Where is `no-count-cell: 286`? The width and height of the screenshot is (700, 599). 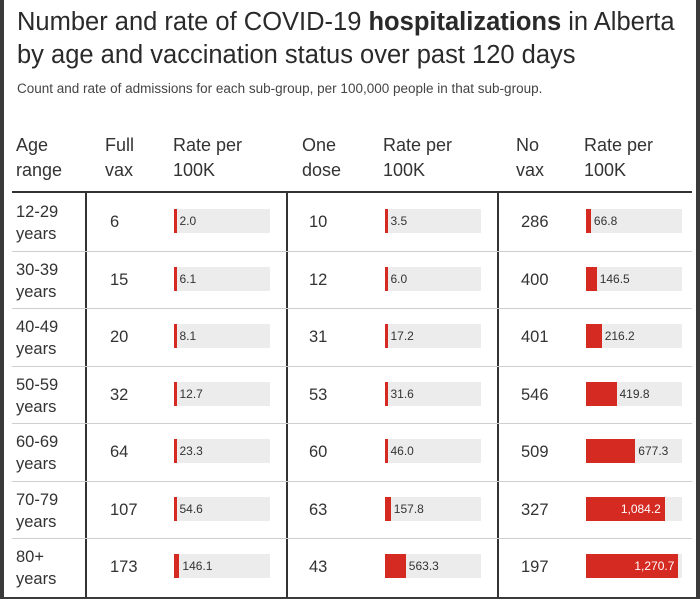
no-count-cell: 286 is located at coordinates (535, 222).